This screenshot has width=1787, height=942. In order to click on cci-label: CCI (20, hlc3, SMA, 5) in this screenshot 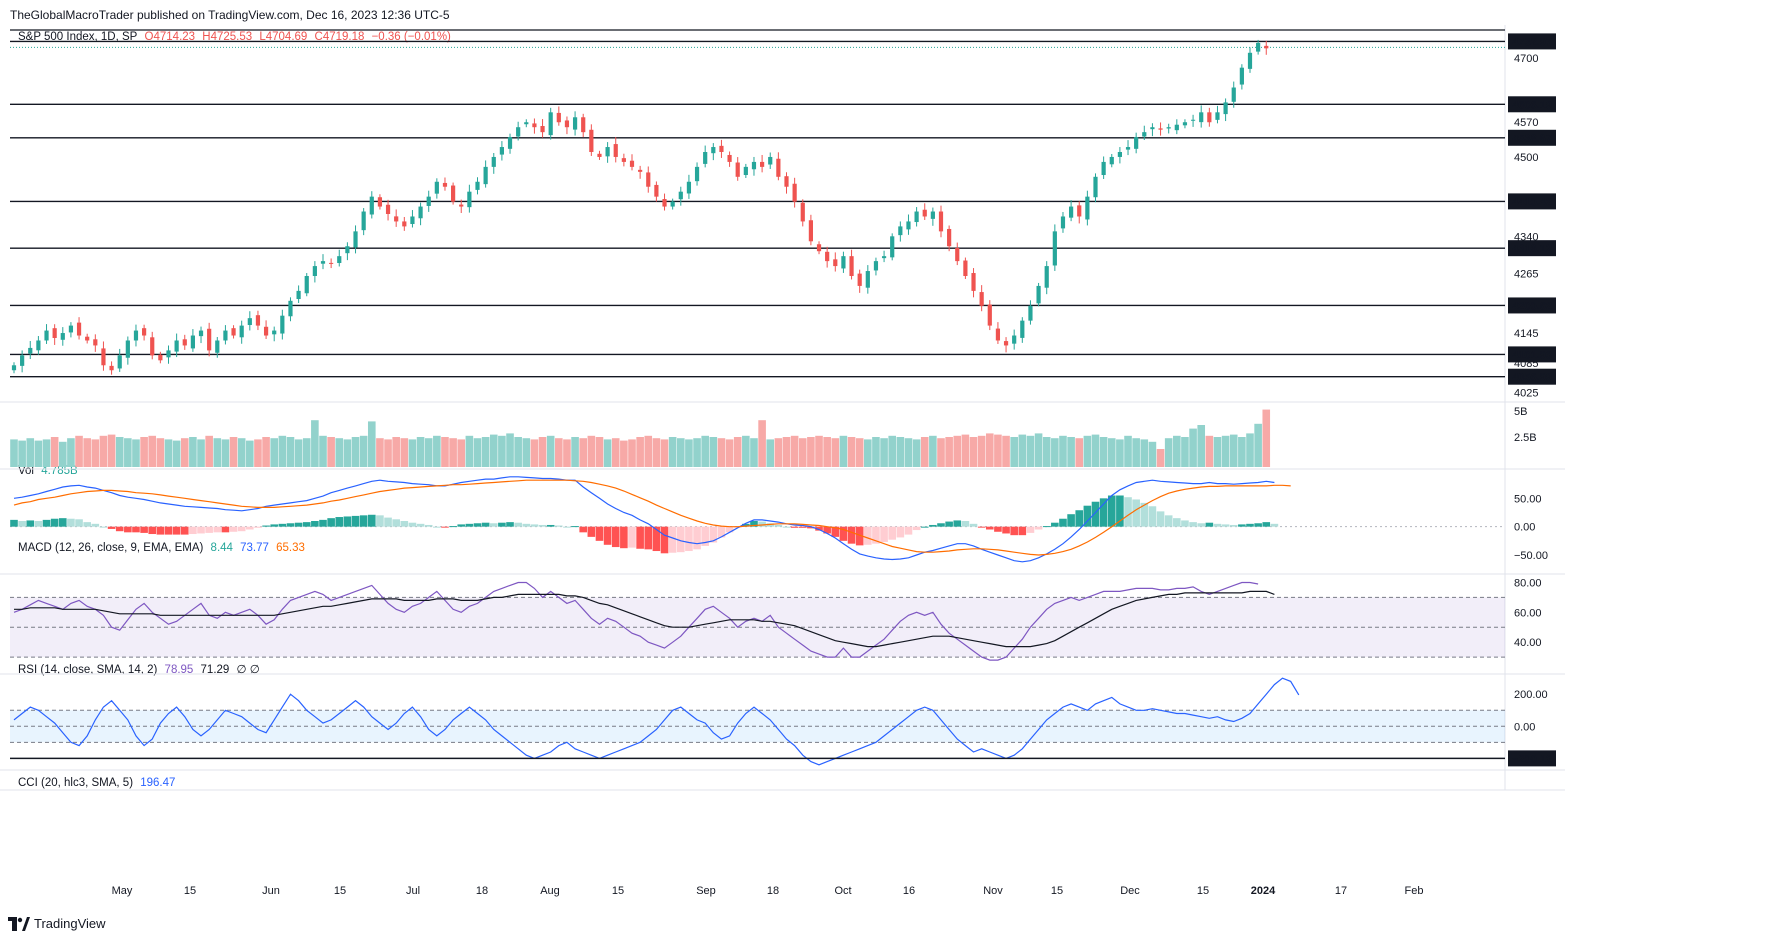, I will do `click(76, 783)`.